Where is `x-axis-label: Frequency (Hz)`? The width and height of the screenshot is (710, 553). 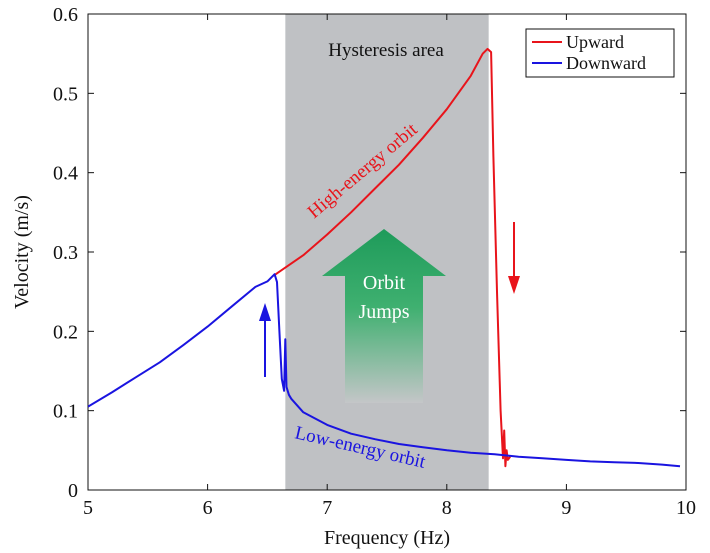 x-axis-label: Frequency (Hz) is located at coordinates (387, 538).